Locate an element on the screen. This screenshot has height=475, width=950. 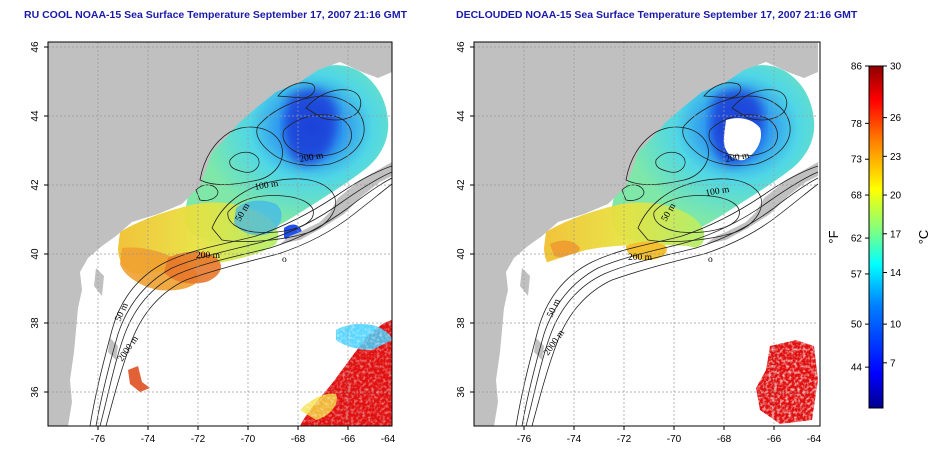
colorbar-f-tick-label: 57 is located at coordinates (857, 274).